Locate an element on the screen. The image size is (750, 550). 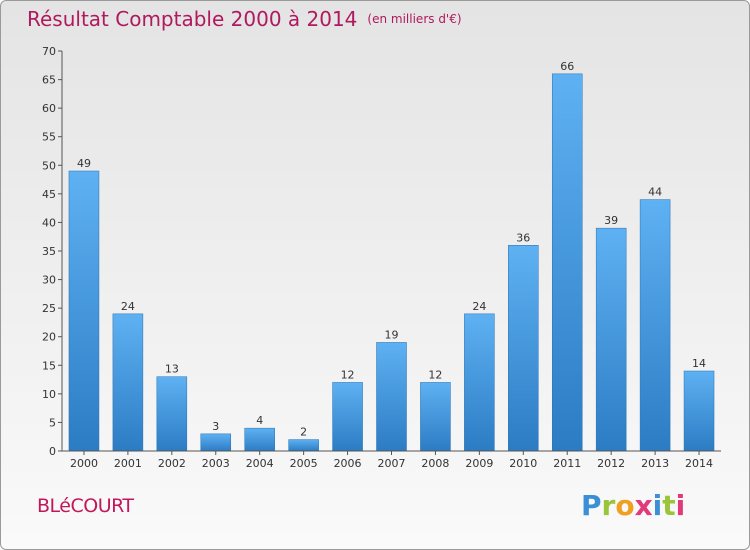
y-tick-label: 25 is located at coordinates (49, 308).